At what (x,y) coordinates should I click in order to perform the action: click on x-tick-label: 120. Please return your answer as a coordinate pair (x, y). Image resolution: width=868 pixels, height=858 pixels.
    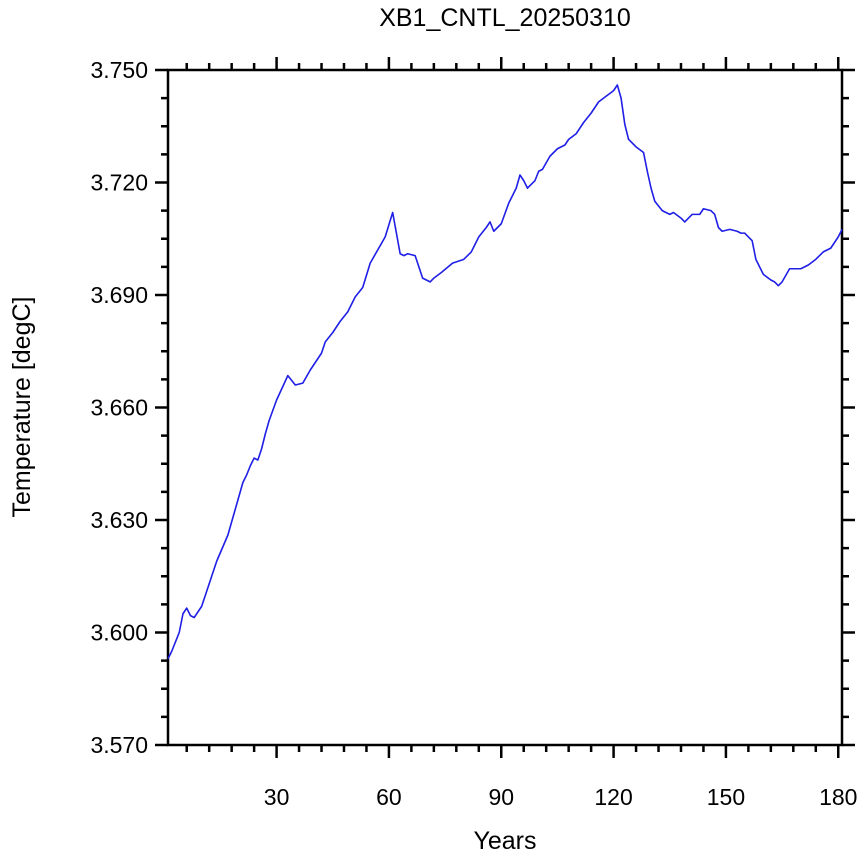
    Looking at the image, I should click on (613, 797).